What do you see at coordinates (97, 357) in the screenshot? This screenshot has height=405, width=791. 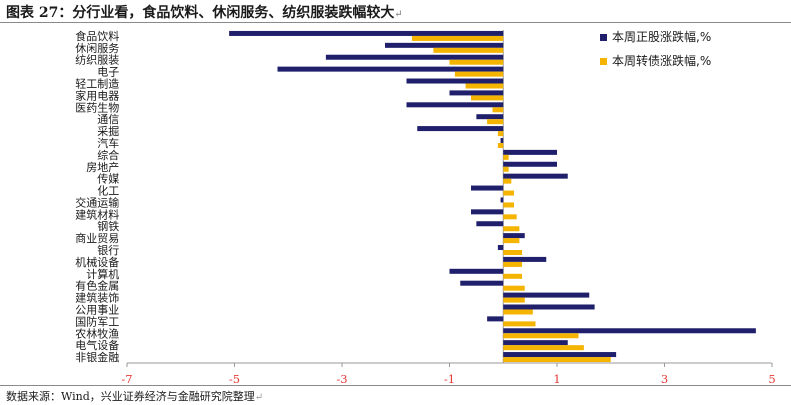 I see `category-label: 非银金融` at bounding box center [97, 357].